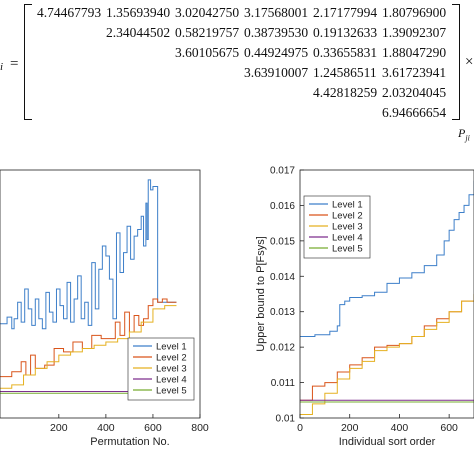  Describe the element at coordinates (345, 12) in the screenshot. I see `matrix-cell: 2.17177994` at that location.